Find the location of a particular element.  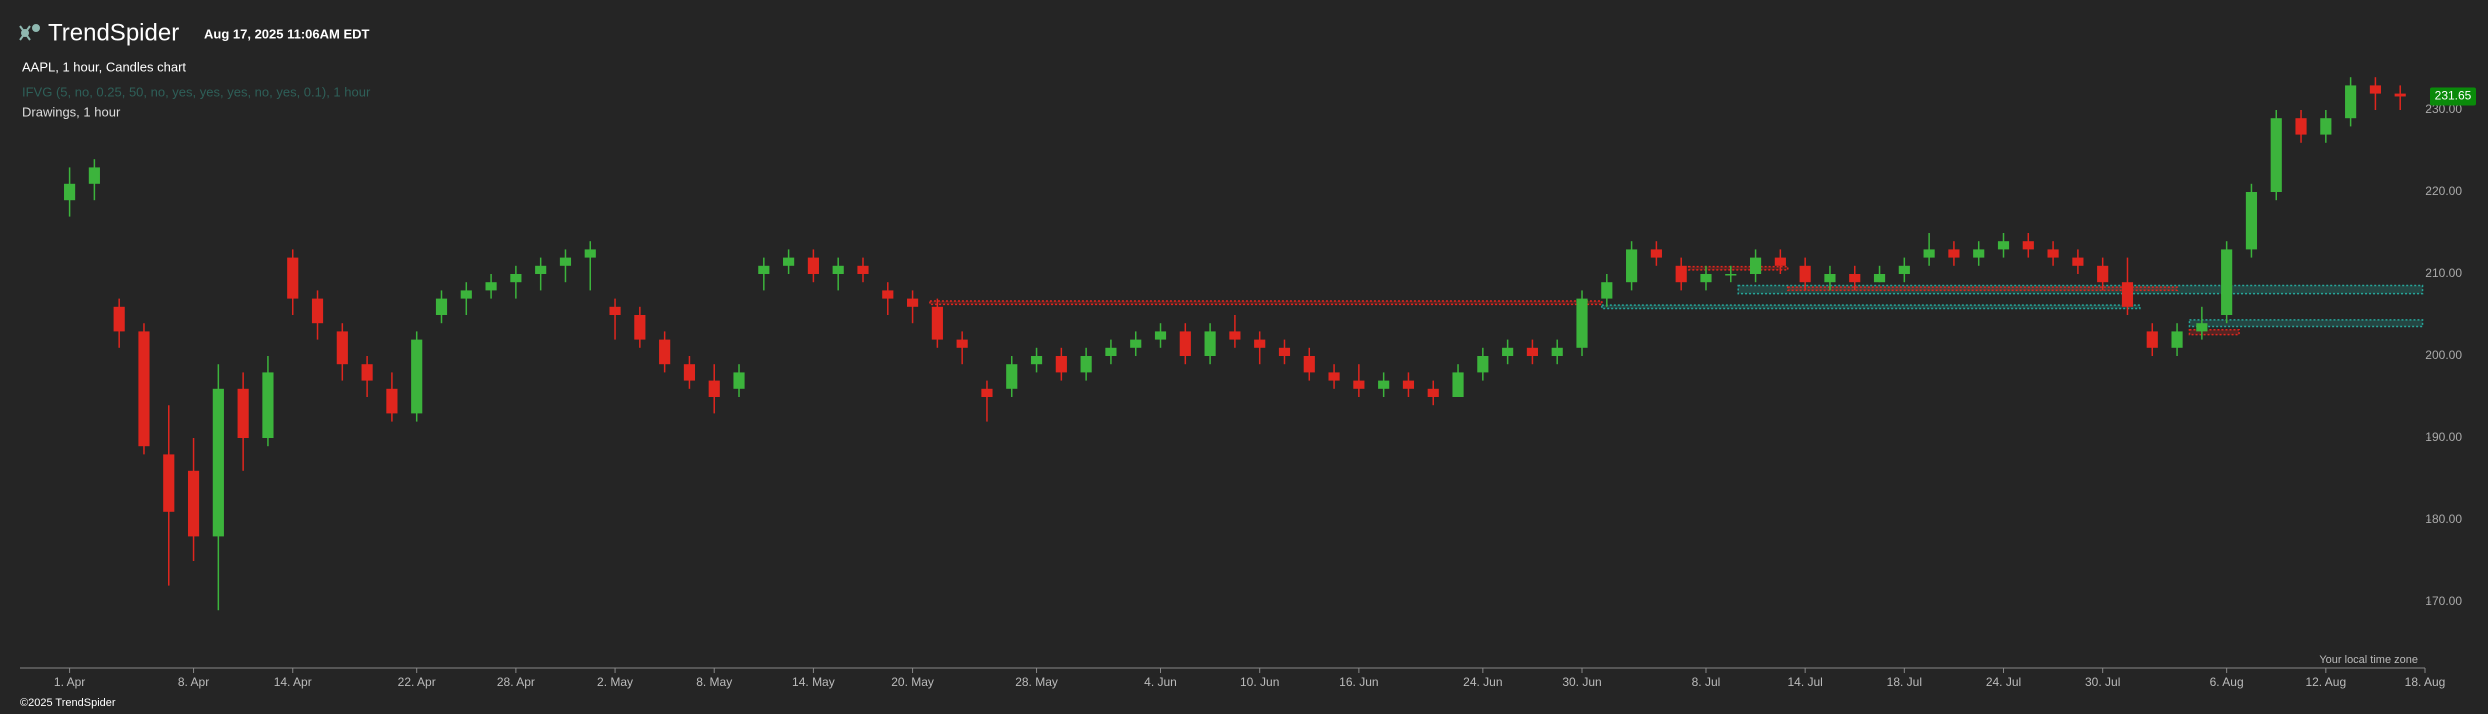

chart-label: AAPL, 1 hour, Candles chart is located at coordinates (104, 66).